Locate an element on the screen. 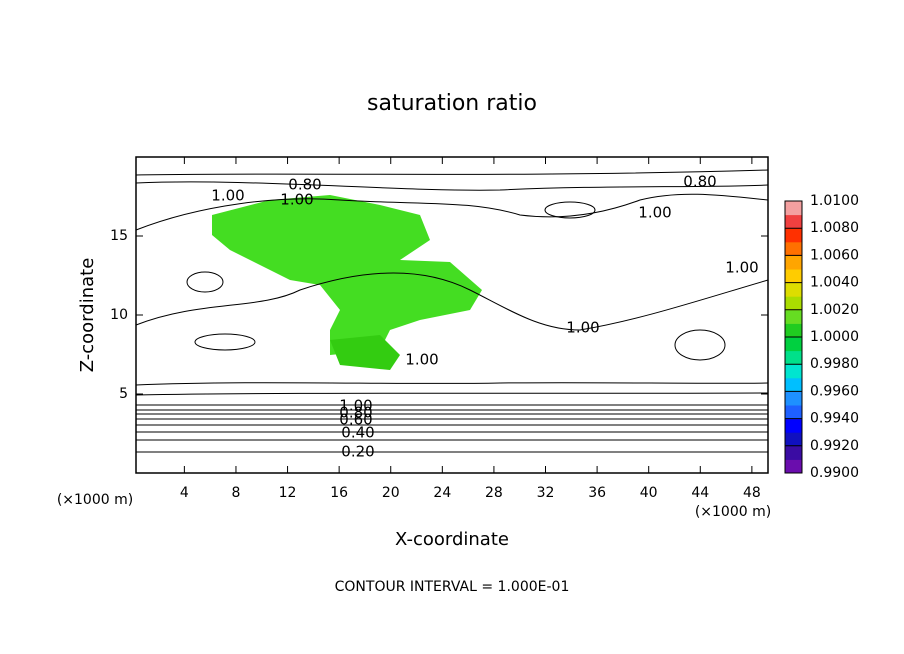 This screenshot has width=904, height=654. colorbar-tick-label: 0.9960 is located at coordinates (834, 391).